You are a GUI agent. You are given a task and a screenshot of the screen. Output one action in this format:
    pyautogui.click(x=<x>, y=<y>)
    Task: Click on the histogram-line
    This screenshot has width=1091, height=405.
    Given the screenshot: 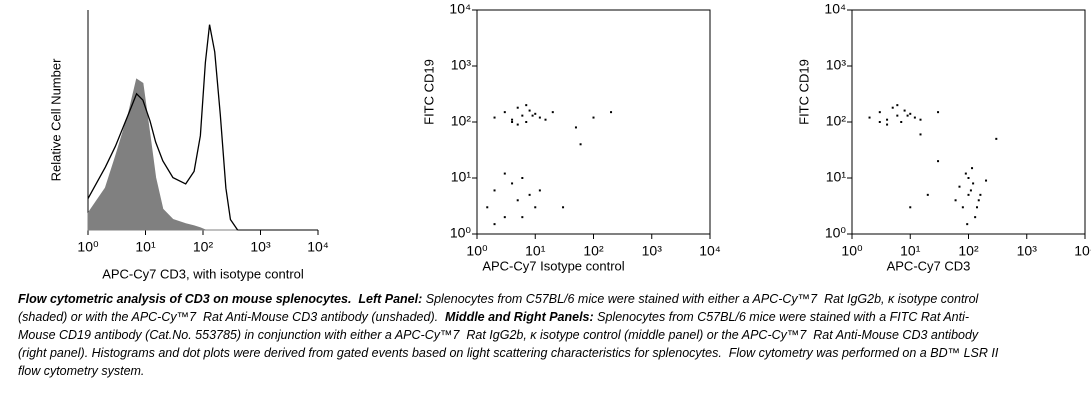 What is the action you would take?
    pyautogui.click(x=163, y=127)
    